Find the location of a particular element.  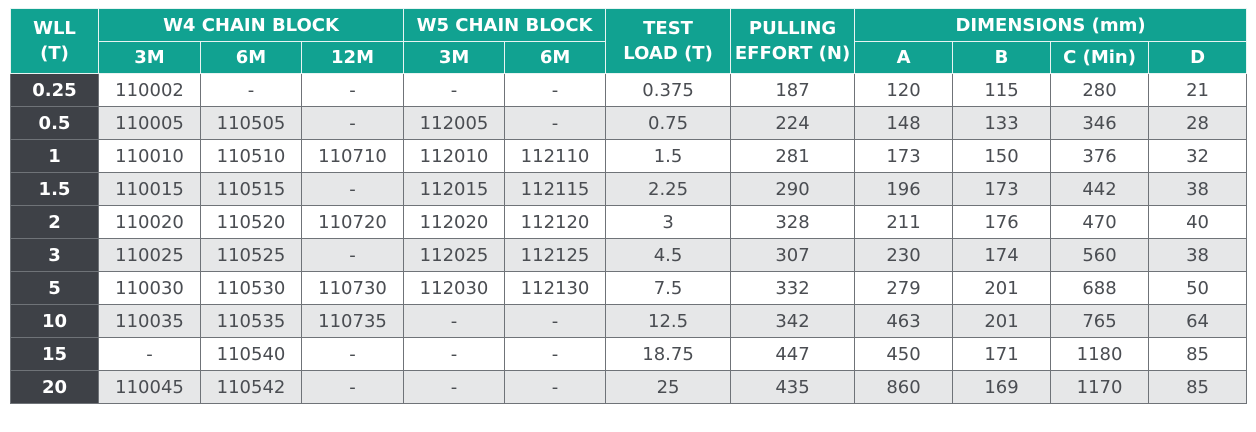

pulling-effort-cell: 332 is located at coordinates (793, 288).